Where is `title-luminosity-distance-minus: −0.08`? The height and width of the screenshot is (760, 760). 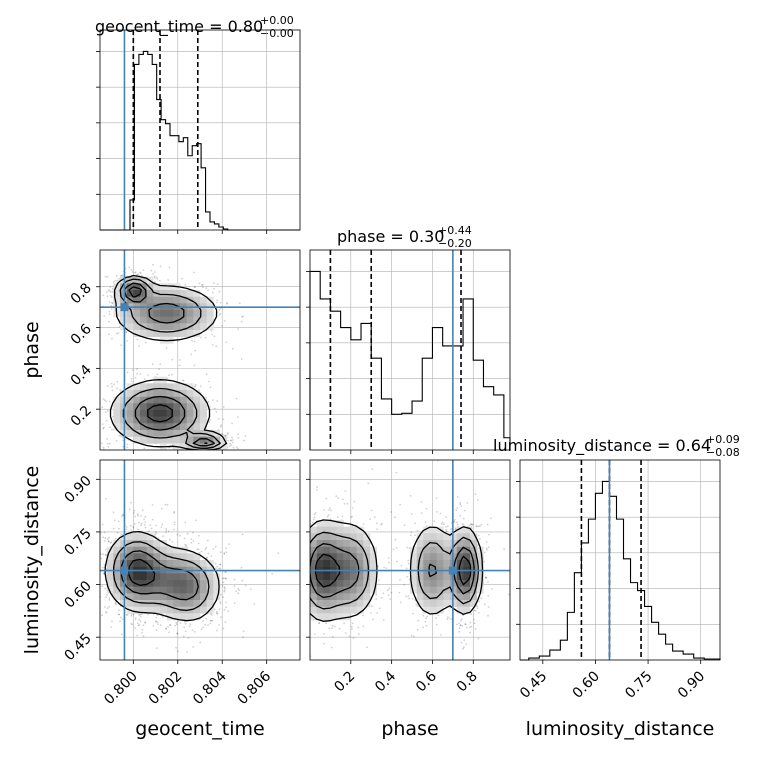
title-luminosity-distance-minus: −0.08 is located at coordinates (723, 452).